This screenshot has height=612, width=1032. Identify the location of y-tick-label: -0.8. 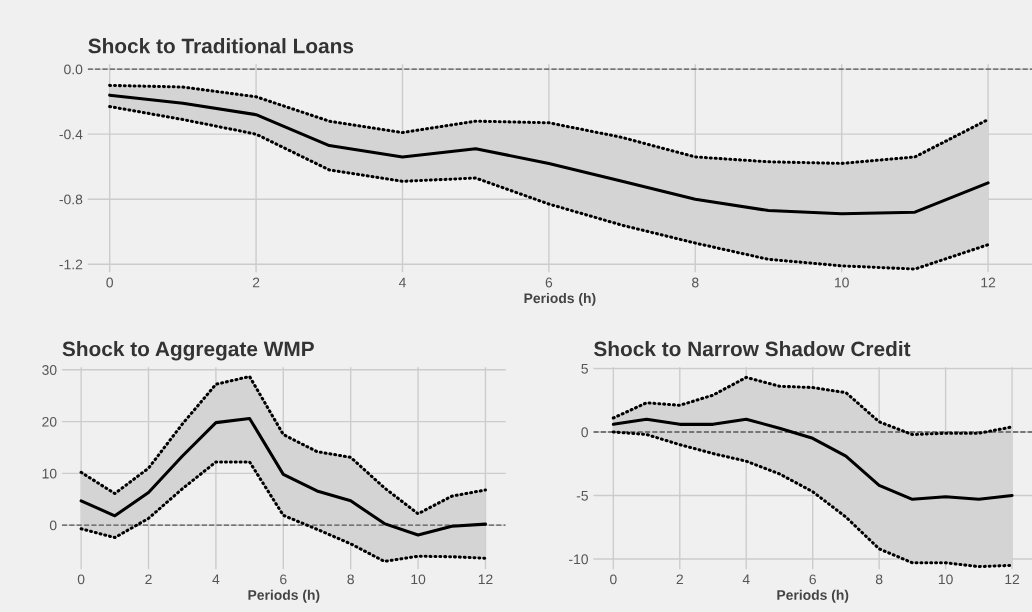
(71, 199).